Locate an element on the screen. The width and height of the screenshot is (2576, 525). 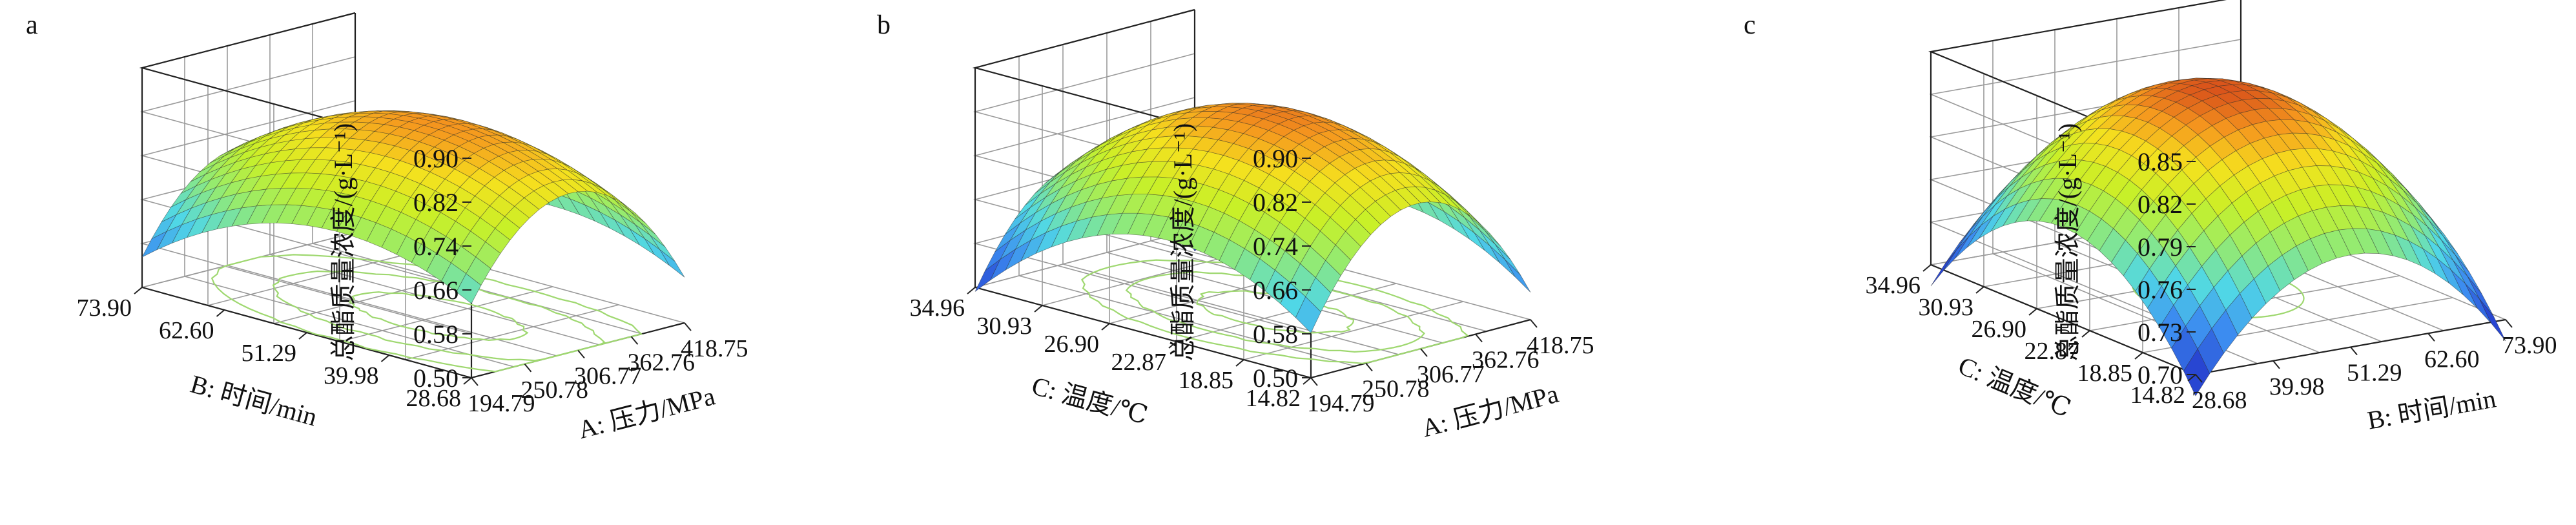
x-tick-label: 28.68 is located at coordinates (2219, 400).